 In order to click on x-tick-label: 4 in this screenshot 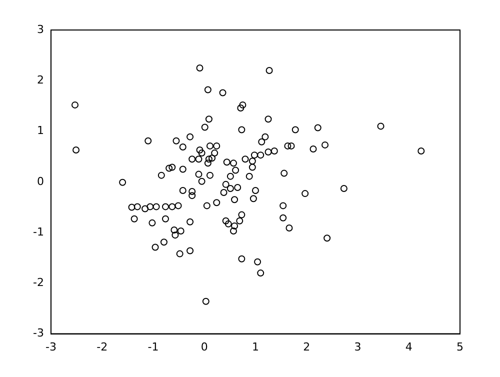, I will do `click(408, 347)`.